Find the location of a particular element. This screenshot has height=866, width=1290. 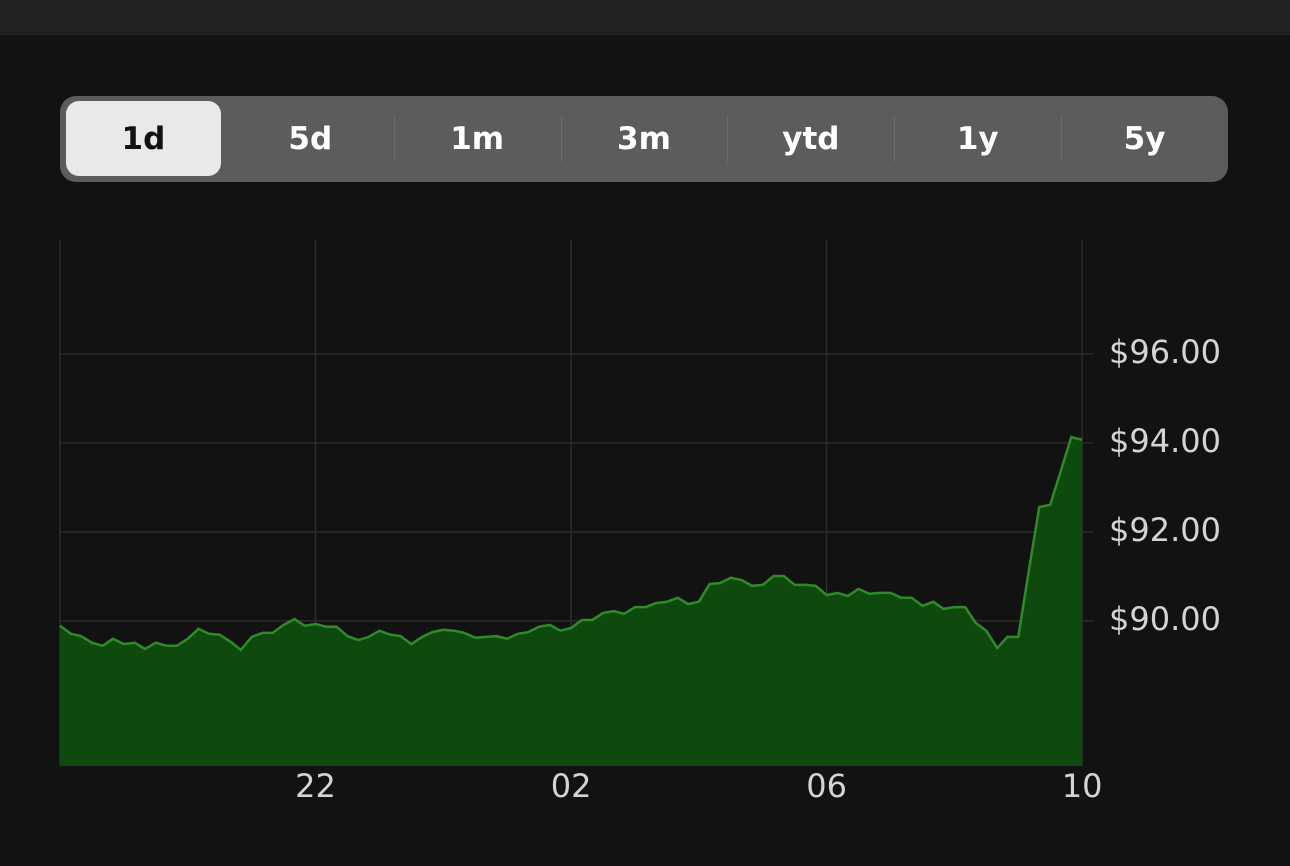

range-tab: 1m is located at coordinates (477, 138).